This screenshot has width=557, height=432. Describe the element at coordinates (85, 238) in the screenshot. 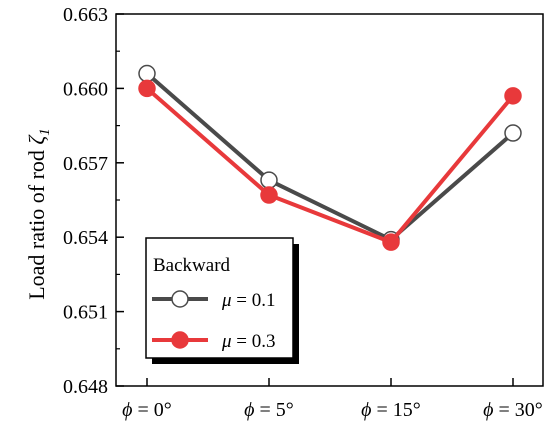

I see `y-tick-label: 0.654` at that location.